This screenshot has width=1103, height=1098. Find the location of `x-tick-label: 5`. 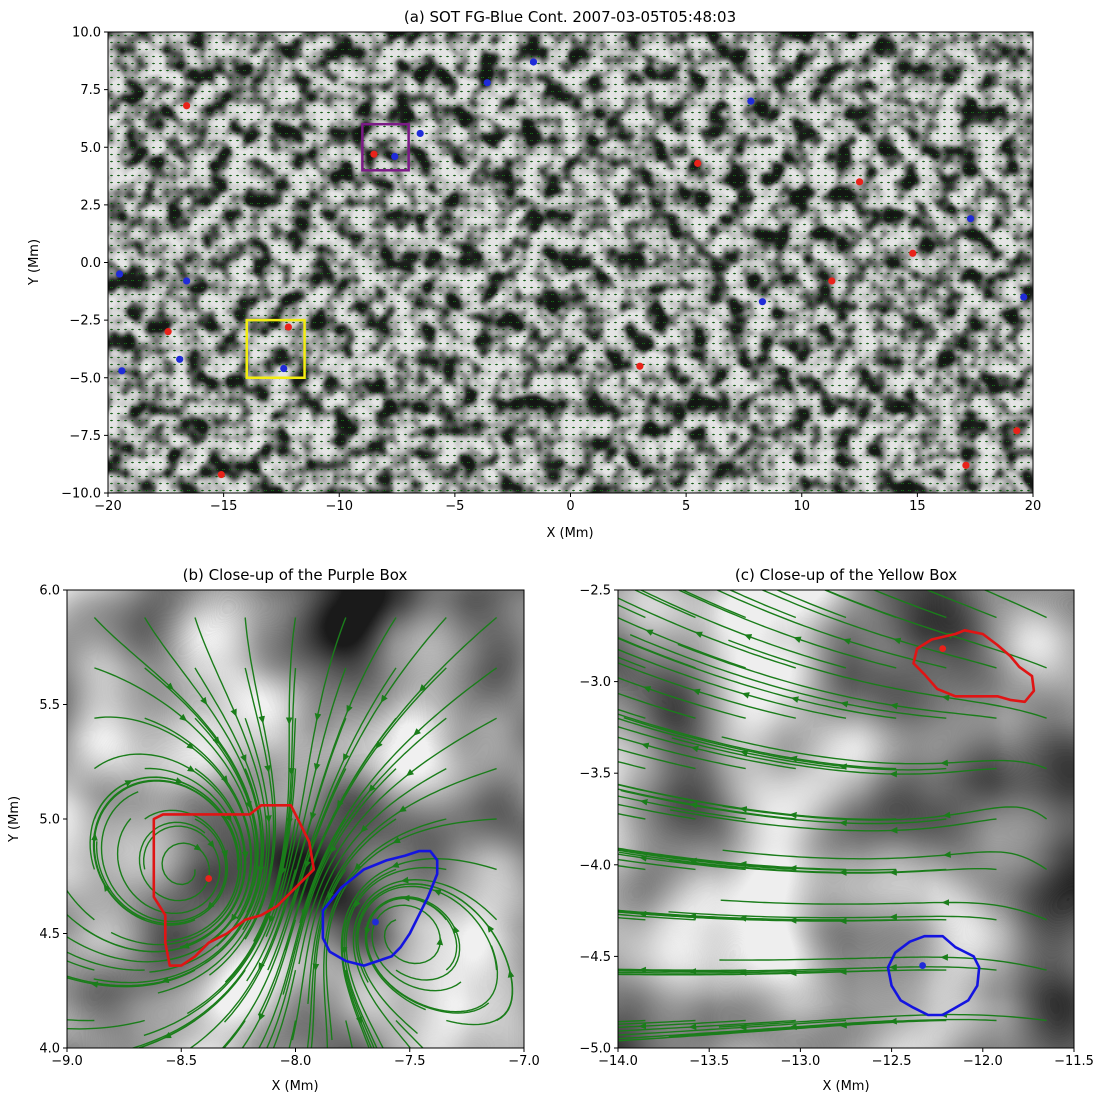

x-tick-label: 5 is located at coordinates (686, 506).